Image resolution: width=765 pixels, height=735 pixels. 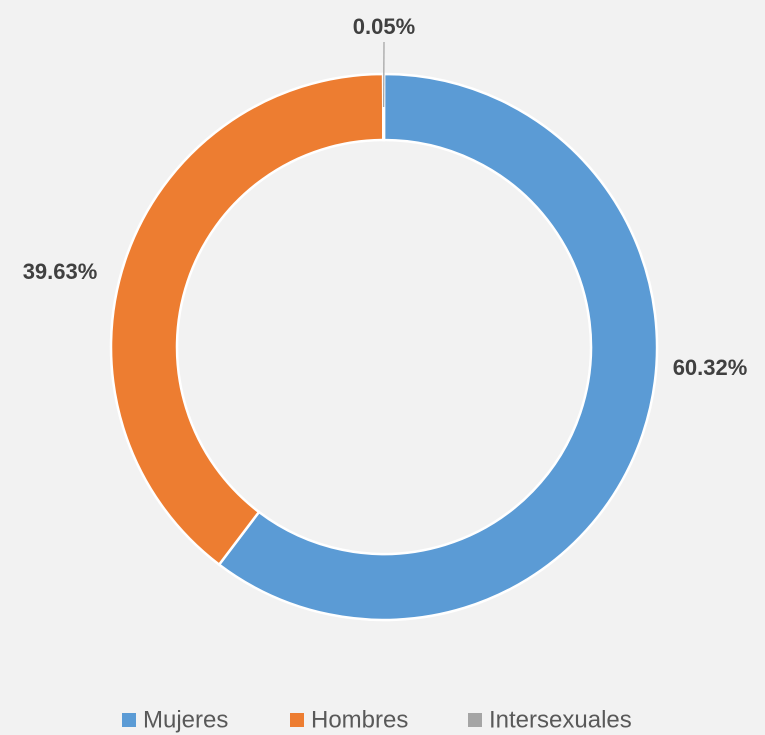 I want to click on data-label: 60.32%, so click(x=710, y=367).